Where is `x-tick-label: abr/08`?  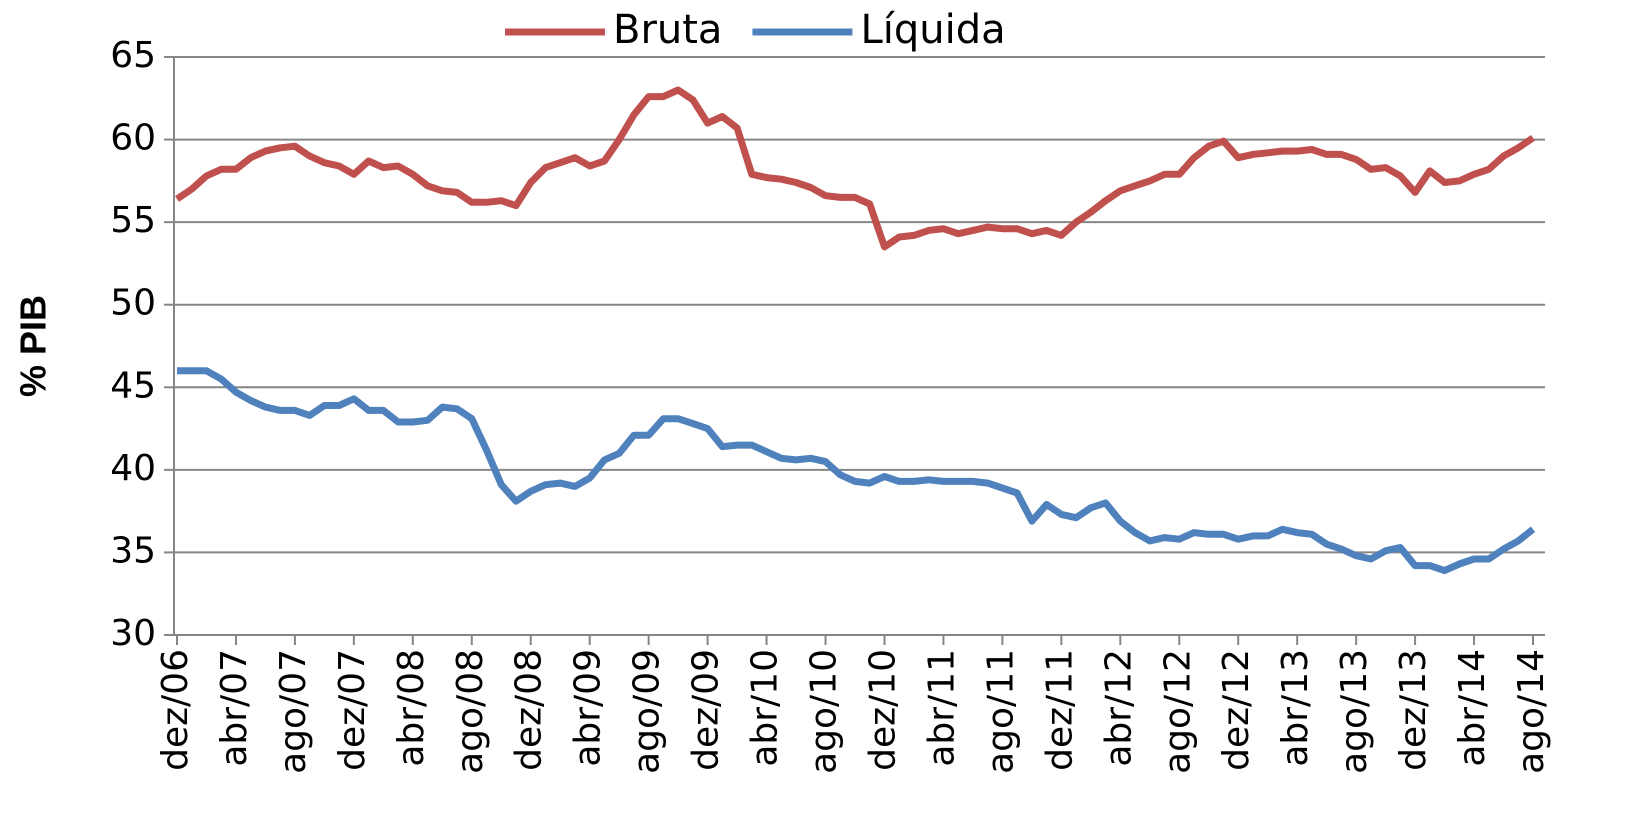
x-tick-label: abr/08 is located at coordinates (411, 708).